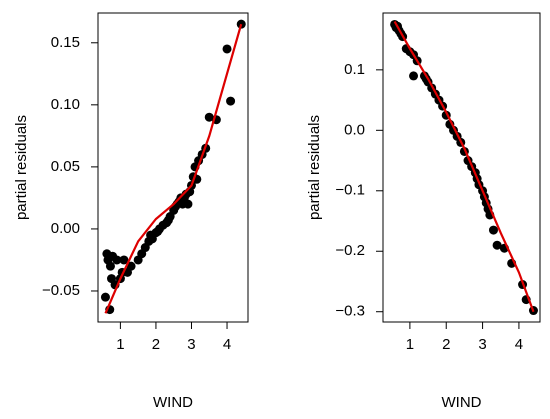  What do you see at coordinates (65, 42) in the screenshot?
I see `y-tick-label: 0.15` at bounding box center [65, 42].